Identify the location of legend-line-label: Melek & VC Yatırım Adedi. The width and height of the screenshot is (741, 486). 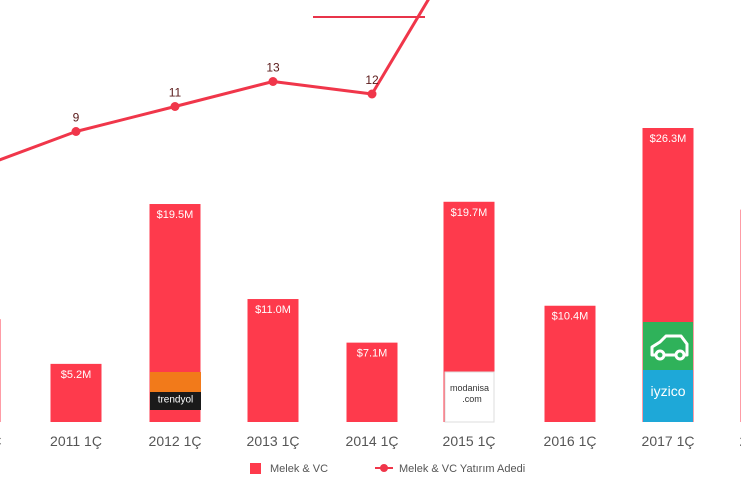
(462, 469).